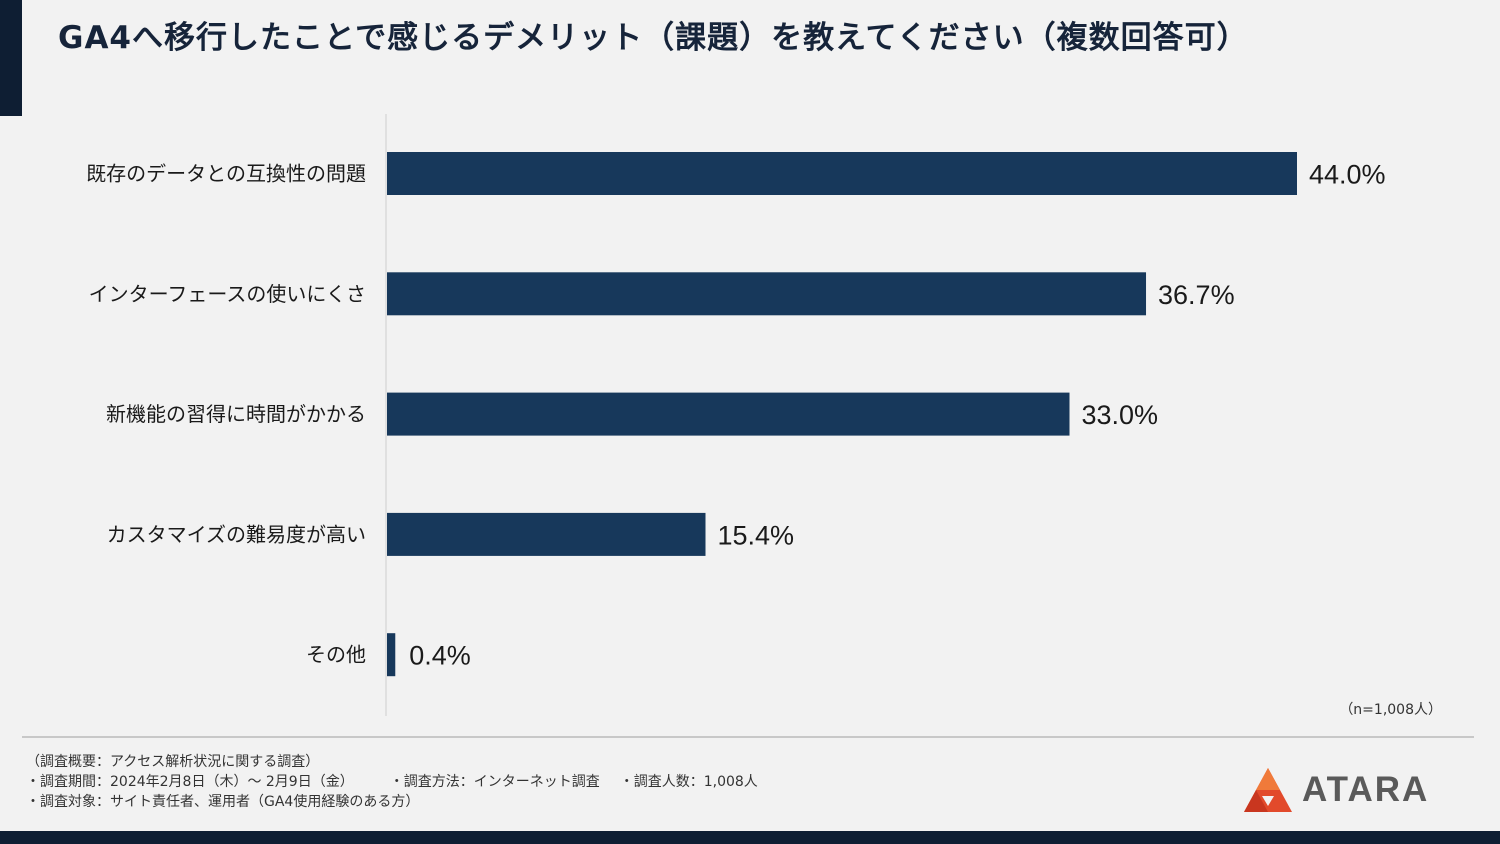 The height and width of the screenshot is (844, 1500). What do you see at coordinates (11, 58) in the screenshot?
I see `title-accent-block` at bounding box center [11, 58].